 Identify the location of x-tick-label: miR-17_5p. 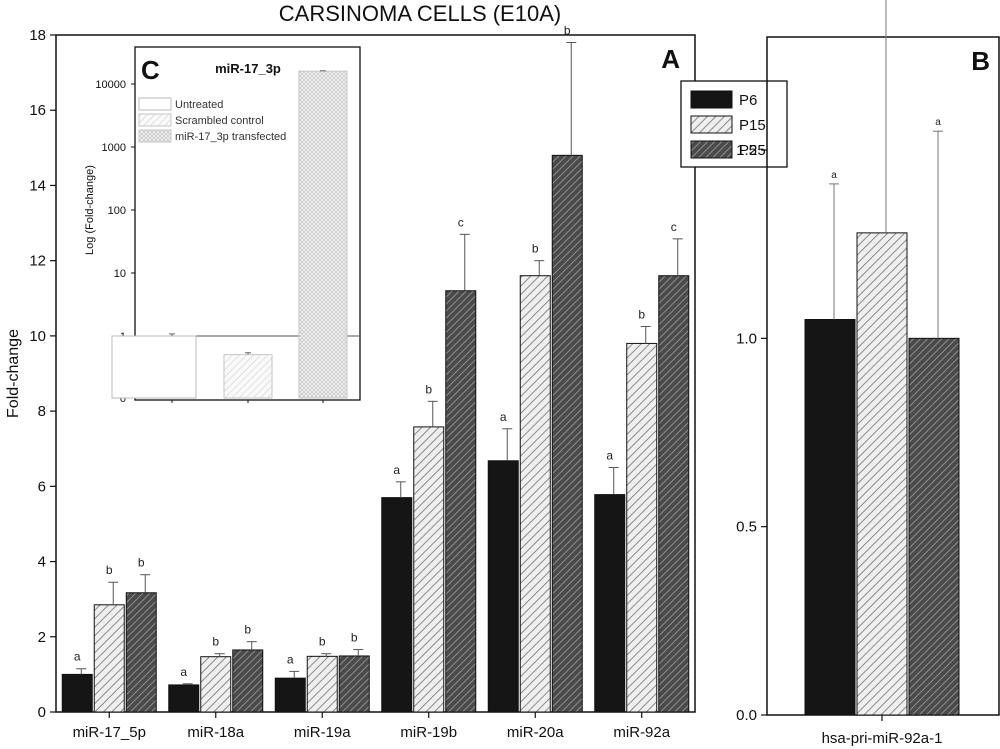
(109, 732).